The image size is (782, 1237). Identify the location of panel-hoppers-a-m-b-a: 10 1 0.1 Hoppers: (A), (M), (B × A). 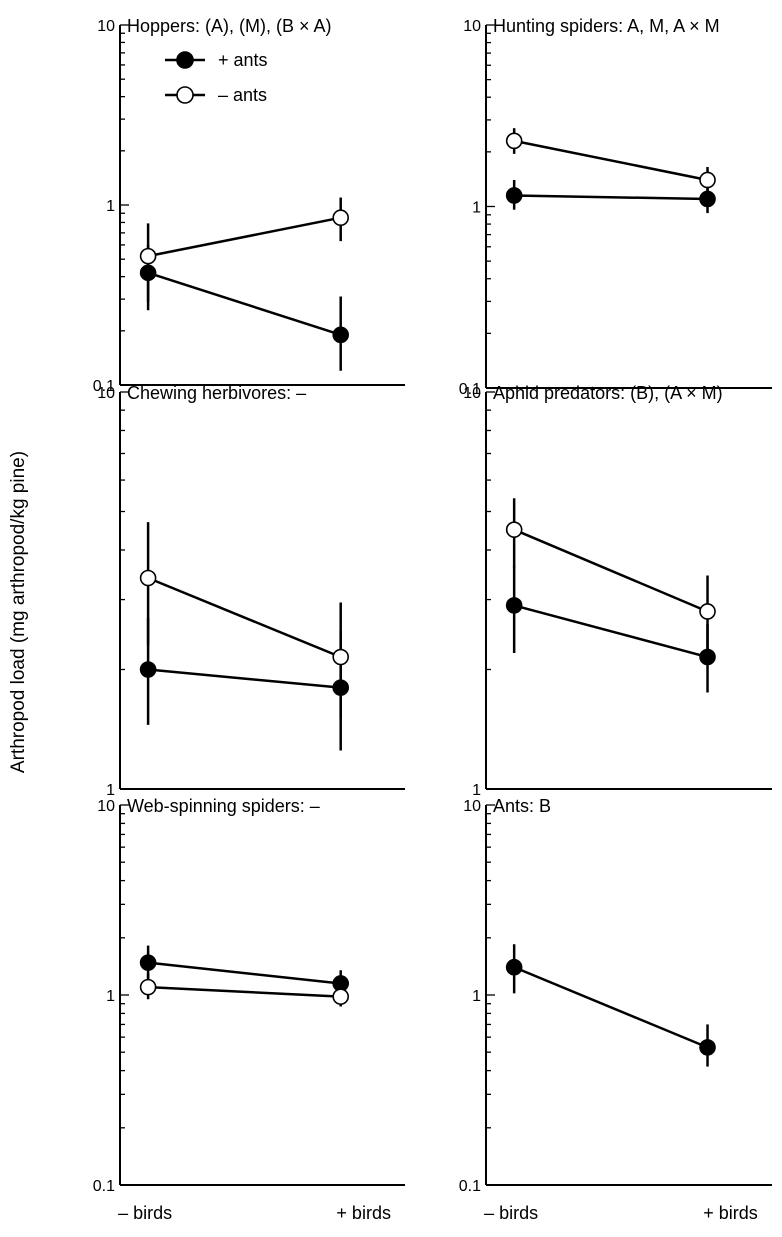
(249, 205).